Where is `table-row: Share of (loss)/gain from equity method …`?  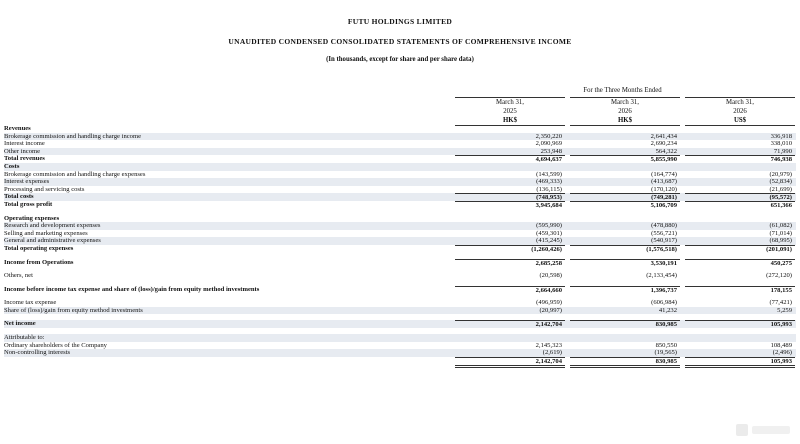
table-row: Share of (loss)/gain from equity method … is located at coordinates (400, 310).